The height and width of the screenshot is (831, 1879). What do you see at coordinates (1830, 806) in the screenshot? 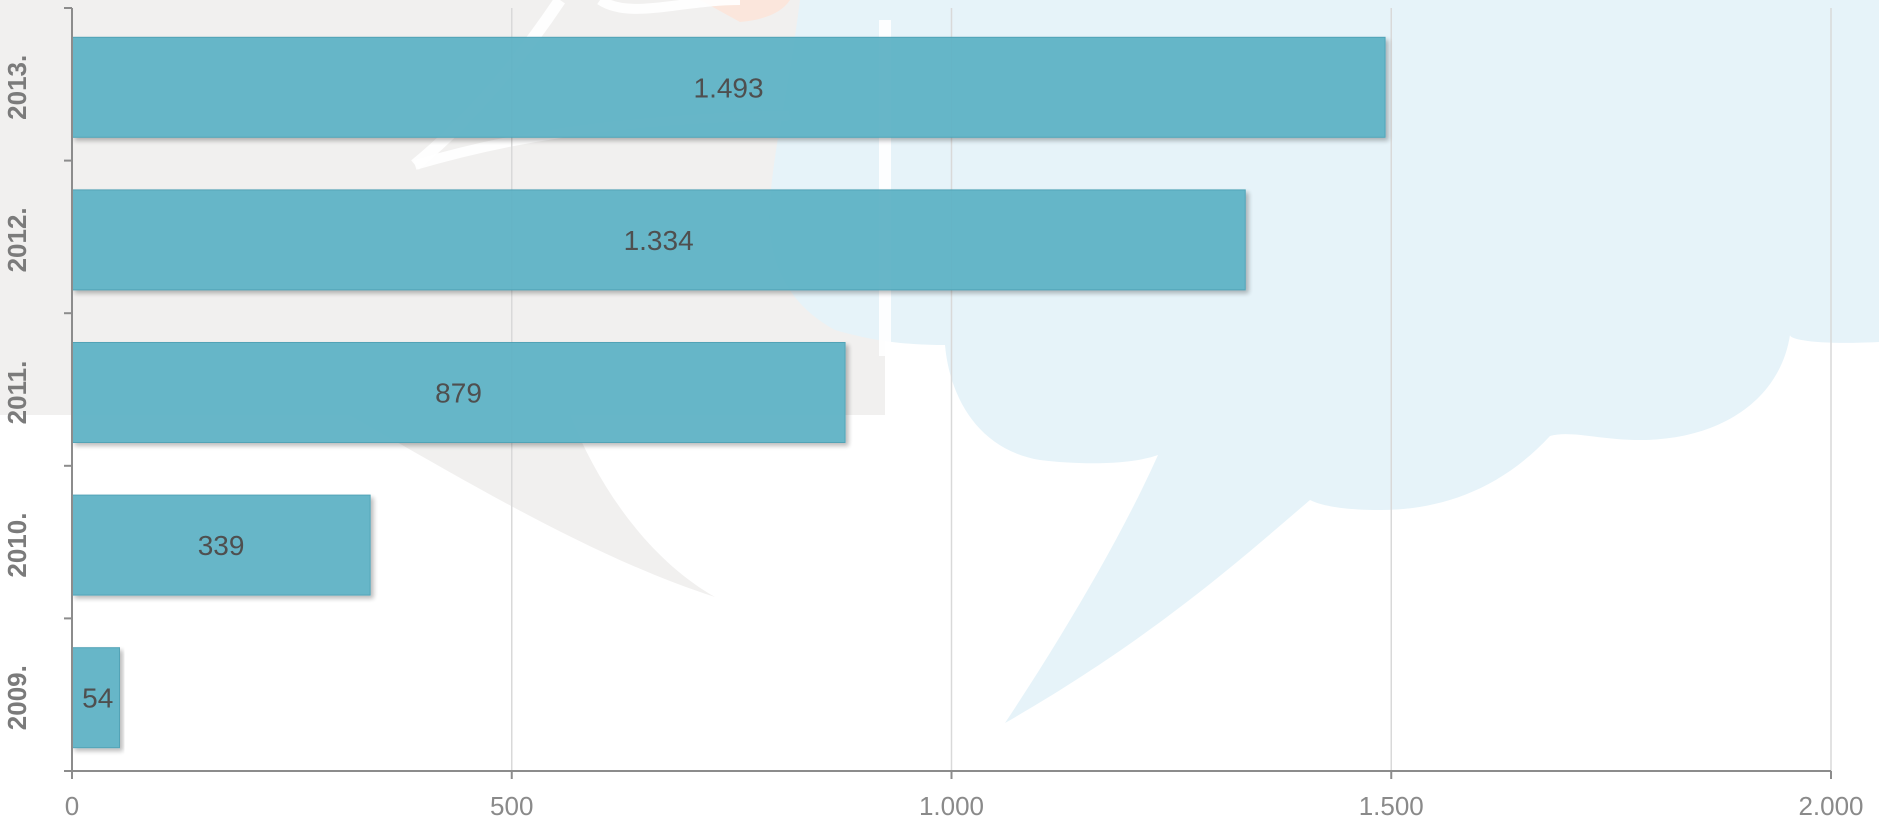
I see `x-tick-label-2000: 2.000` at bounding box center [1830, 806].